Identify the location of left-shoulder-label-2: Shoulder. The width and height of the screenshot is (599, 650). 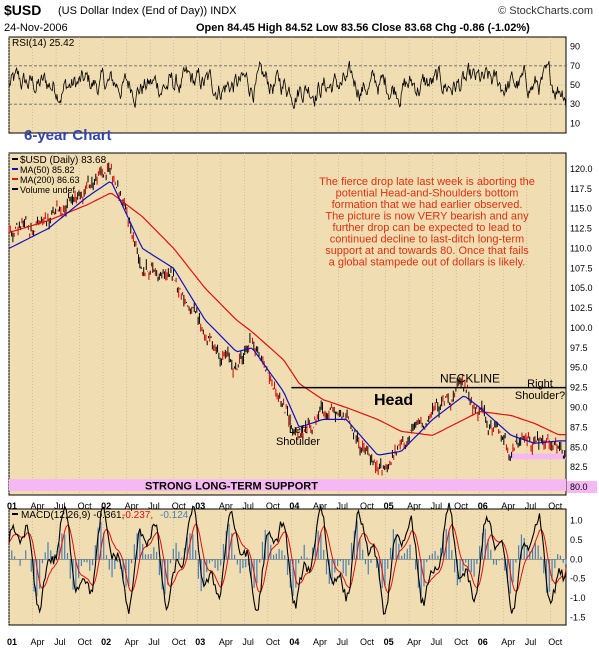
(298, 442).